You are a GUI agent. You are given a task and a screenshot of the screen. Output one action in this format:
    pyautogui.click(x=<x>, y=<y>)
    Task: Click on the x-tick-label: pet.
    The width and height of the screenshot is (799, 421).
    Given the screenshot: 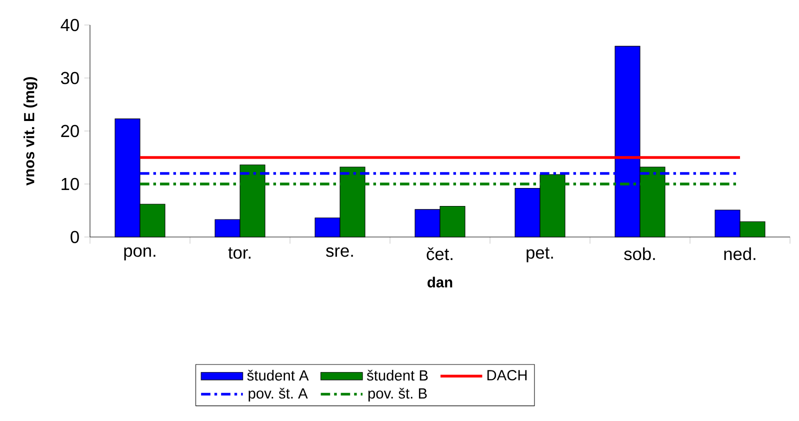 What is the action you would take?
    pyautogui.click(x=539, y=254)
    